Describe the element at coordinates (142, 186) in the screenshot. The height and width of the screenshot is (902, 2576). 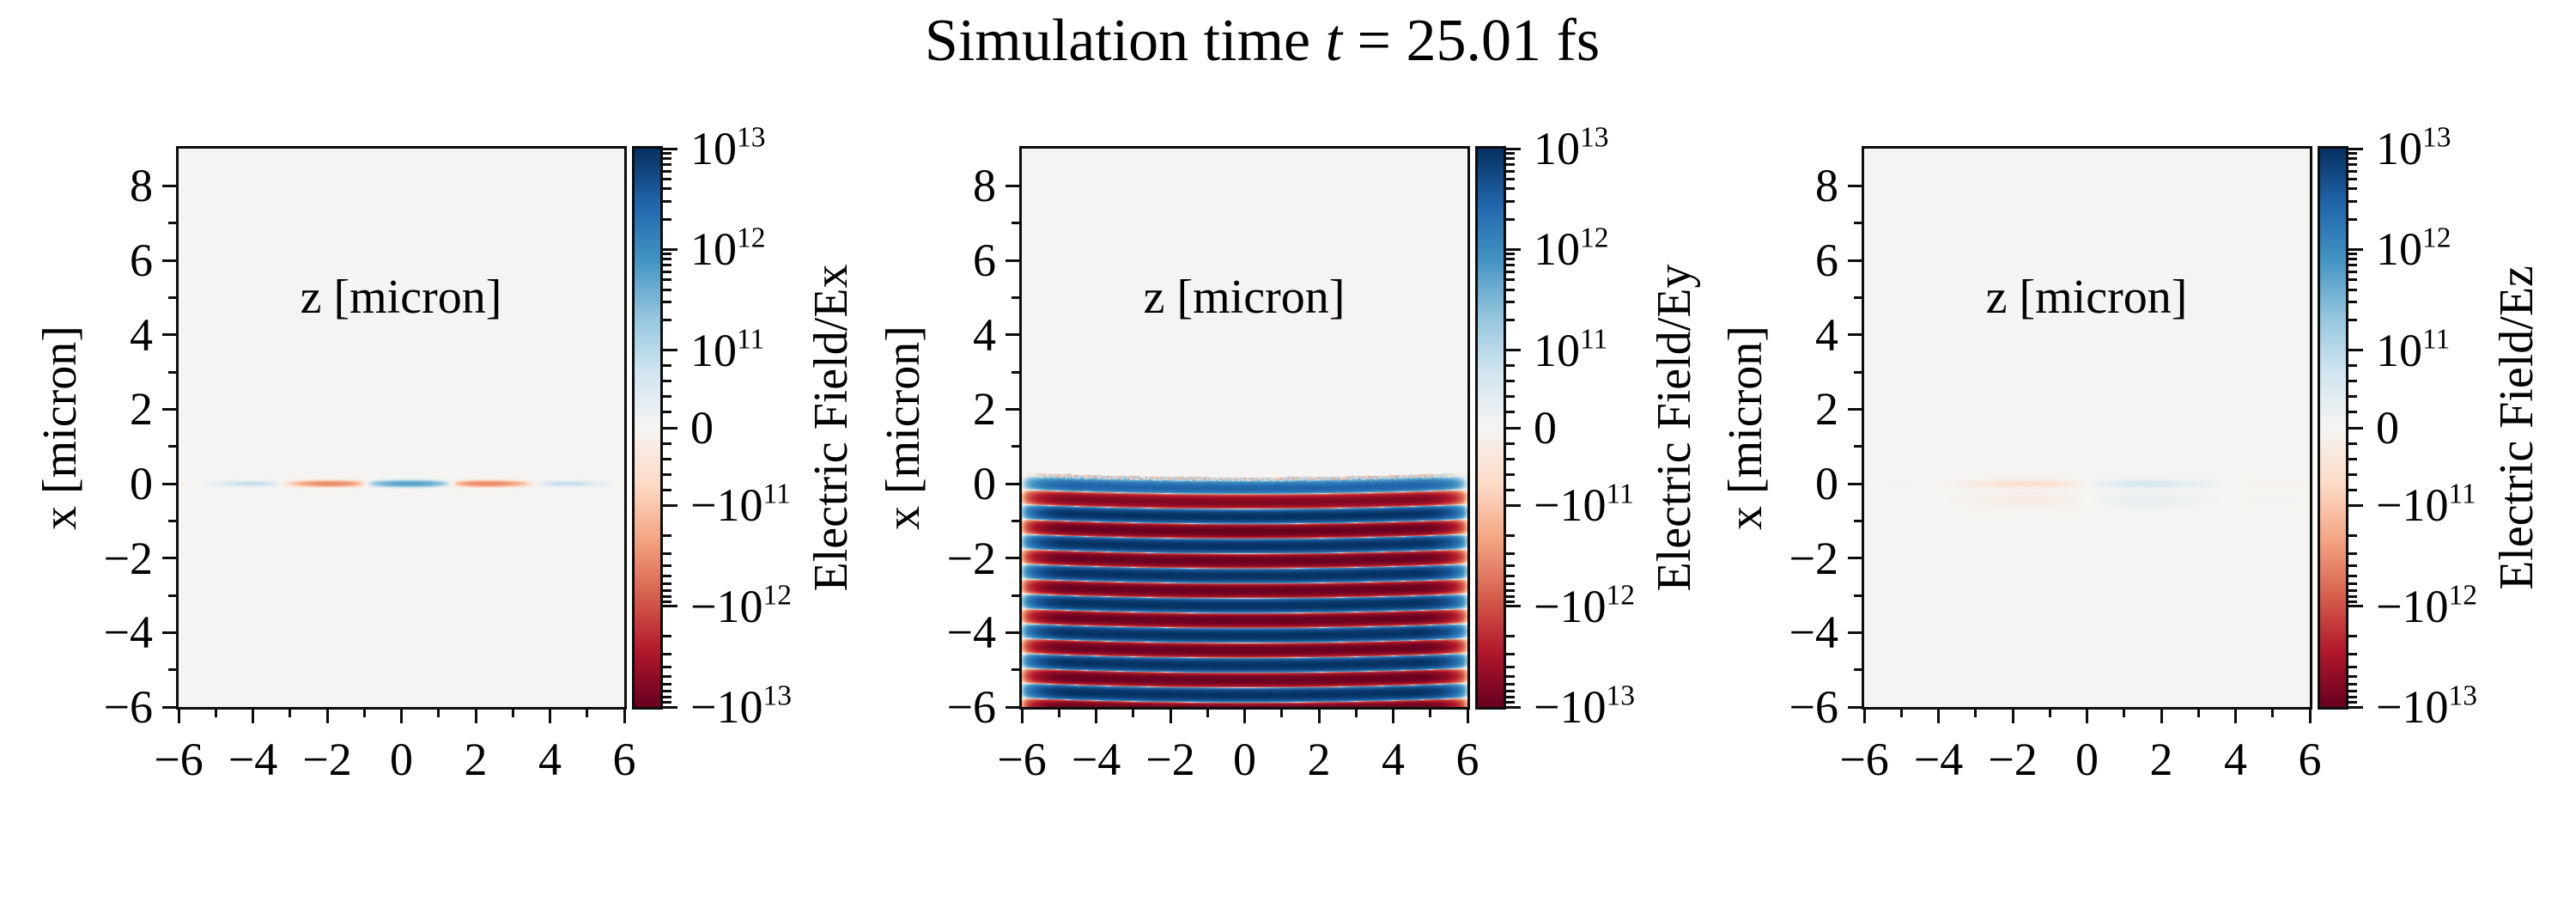
I see `y-tick-label: 8` at that location.